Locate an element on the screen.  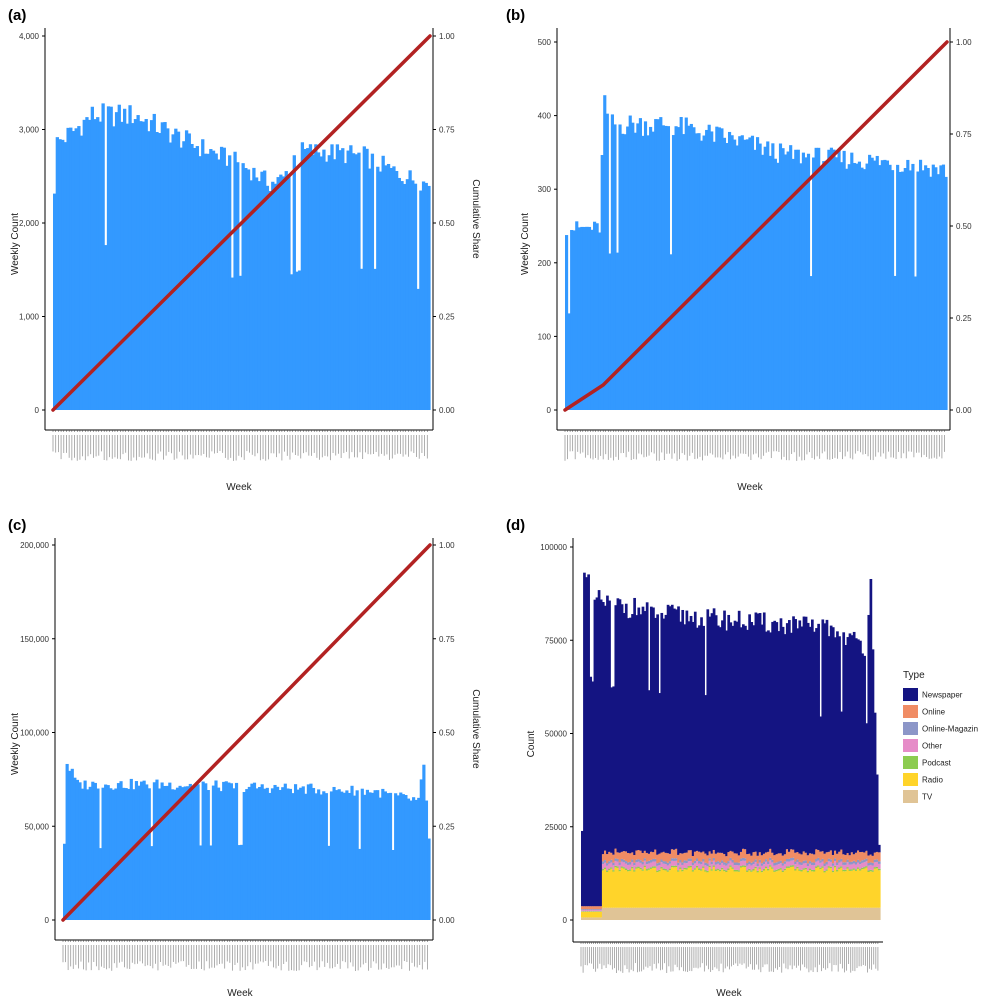
left-tick-label: 0 is located at coordinates (549, 410).